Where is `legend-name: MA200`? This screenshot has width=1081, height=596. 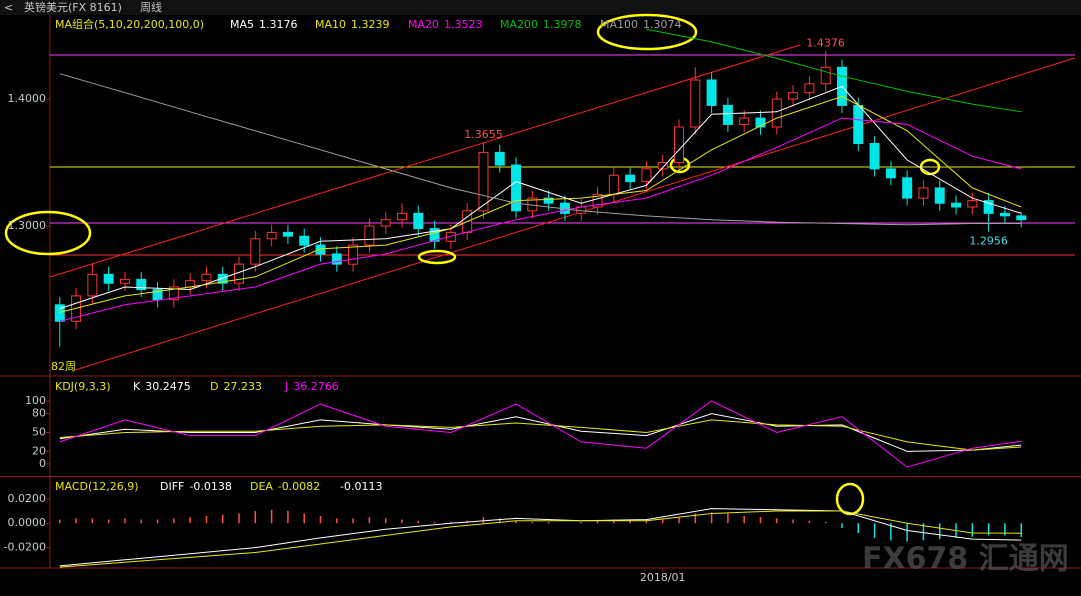
legend-name: MA200 is located at coordinates (519, 24).